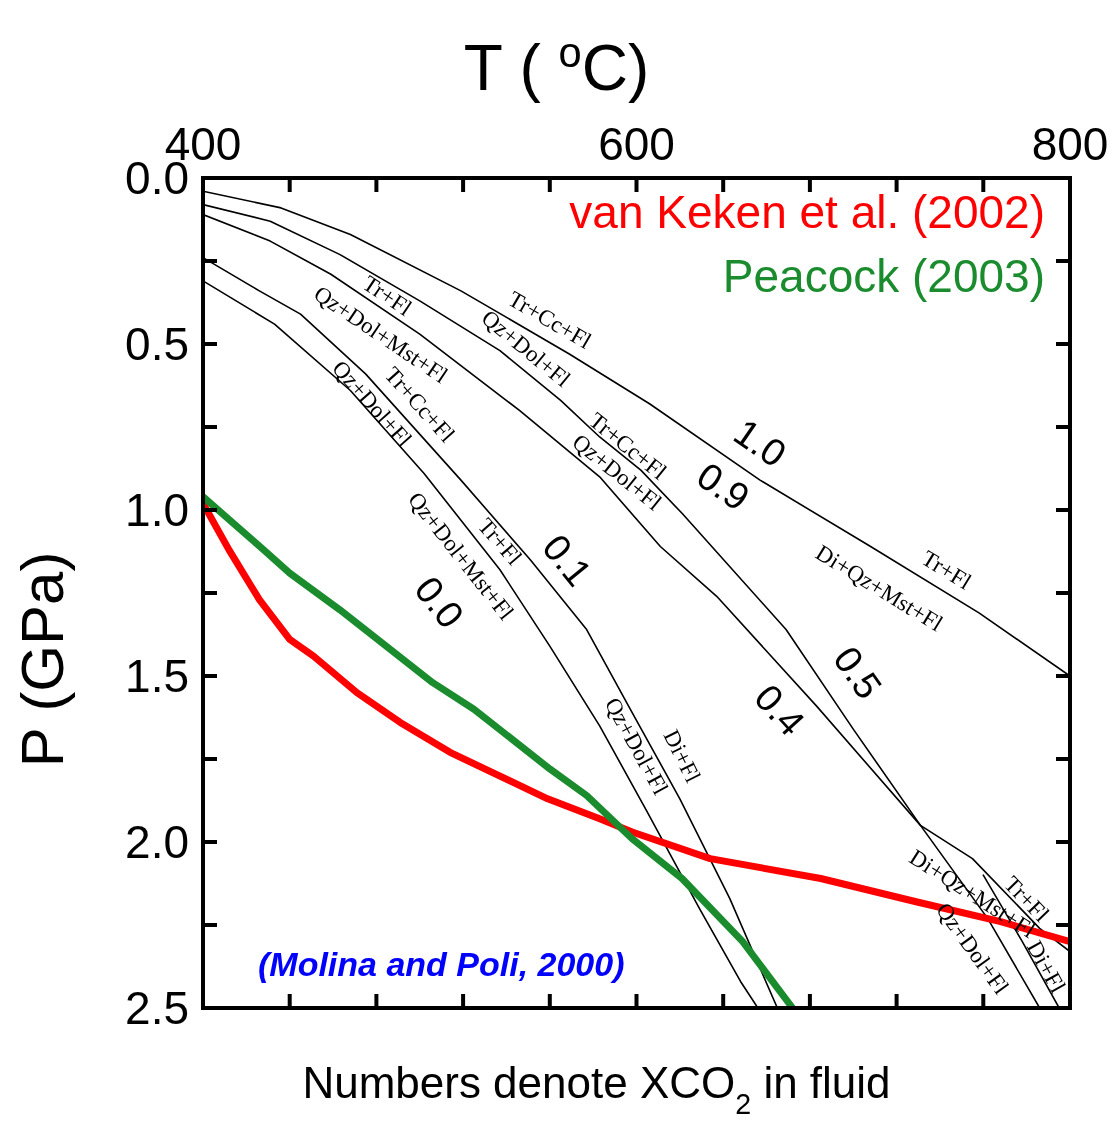 This screenshot has width=1120, height=1126. Describe the element at coordinates (157, 842) in the screenshot. I see `y-tick-label: 2.0` at that location.